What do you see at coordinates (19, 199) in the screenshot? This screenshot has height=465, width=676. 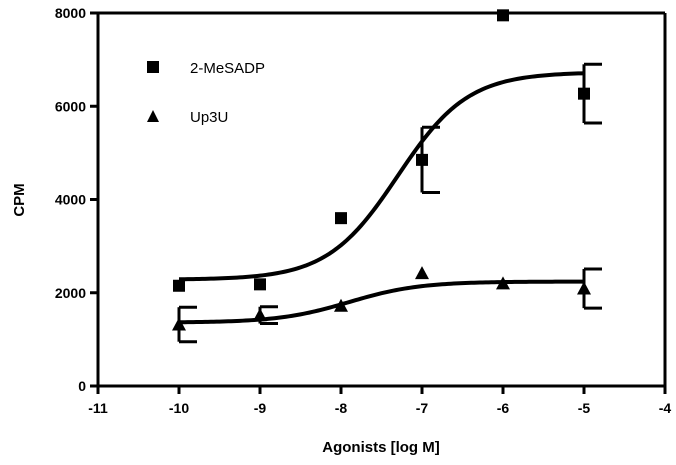 I see `y-axis-label: CPM` at bounding box center [19, 199].